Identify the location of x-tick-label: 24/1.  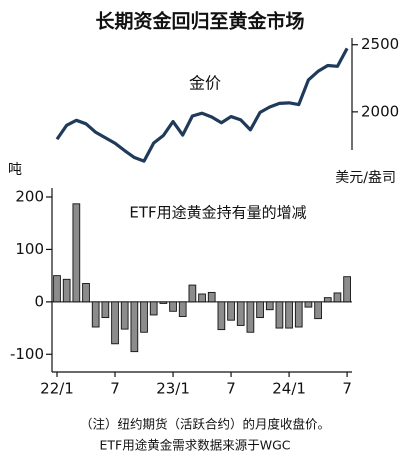
(289, 389).